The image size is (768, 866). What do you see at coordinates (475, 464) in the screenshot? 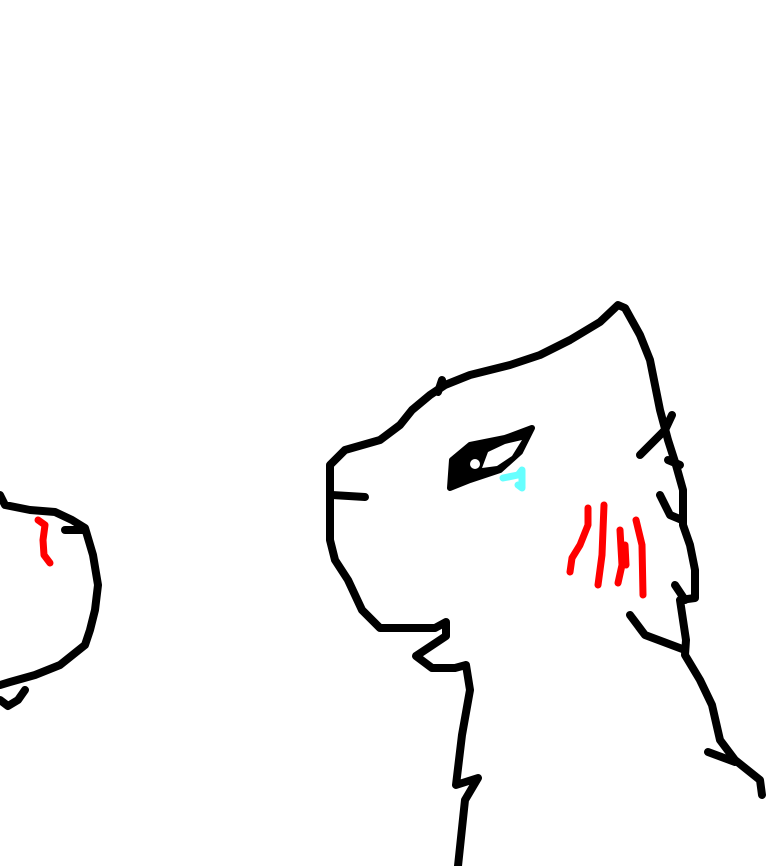
I see `eye-highlight` at bounding box center [475, 464].